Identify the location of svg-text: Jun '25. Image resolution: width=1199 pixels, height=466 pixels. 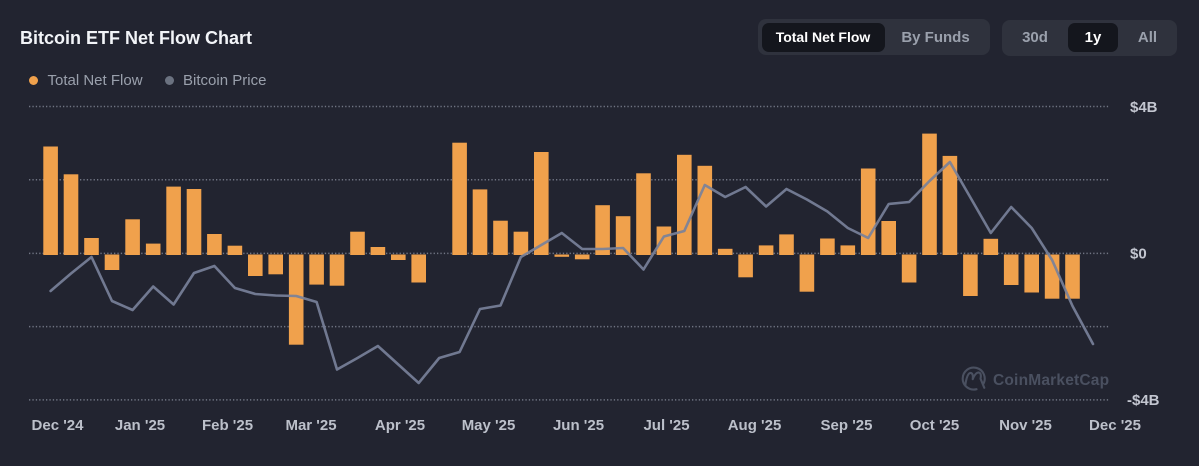
(578, 425).